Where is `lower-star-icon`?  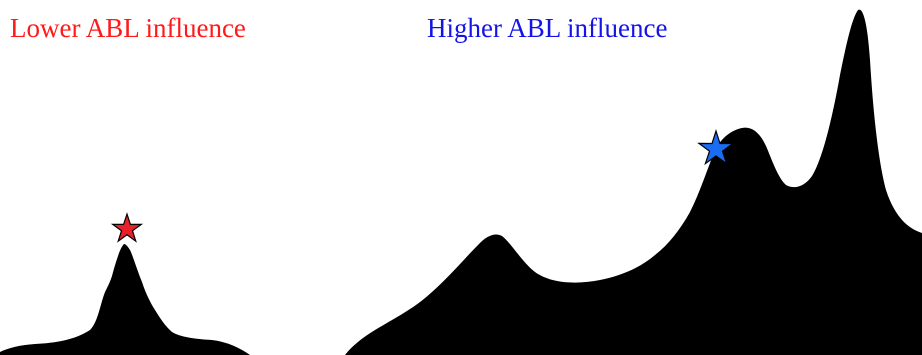
lower-star-icon is located at coordinates (127, 227).